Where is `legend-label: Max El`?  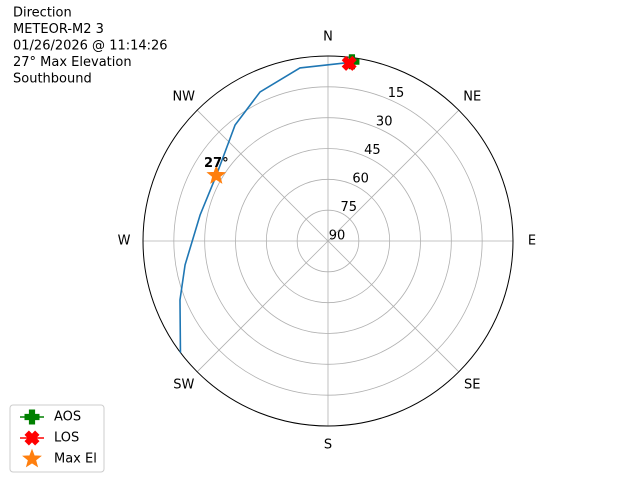 legend-label: Max El is located at coordinates (75, 459).